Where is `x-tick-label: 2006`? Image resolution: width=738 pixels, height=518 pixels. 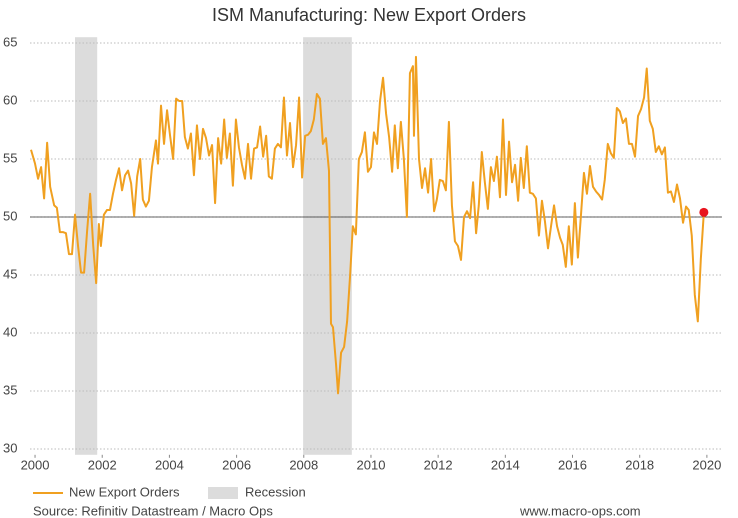 x-tick-label: 2006 is located at coordinates (236, 464).